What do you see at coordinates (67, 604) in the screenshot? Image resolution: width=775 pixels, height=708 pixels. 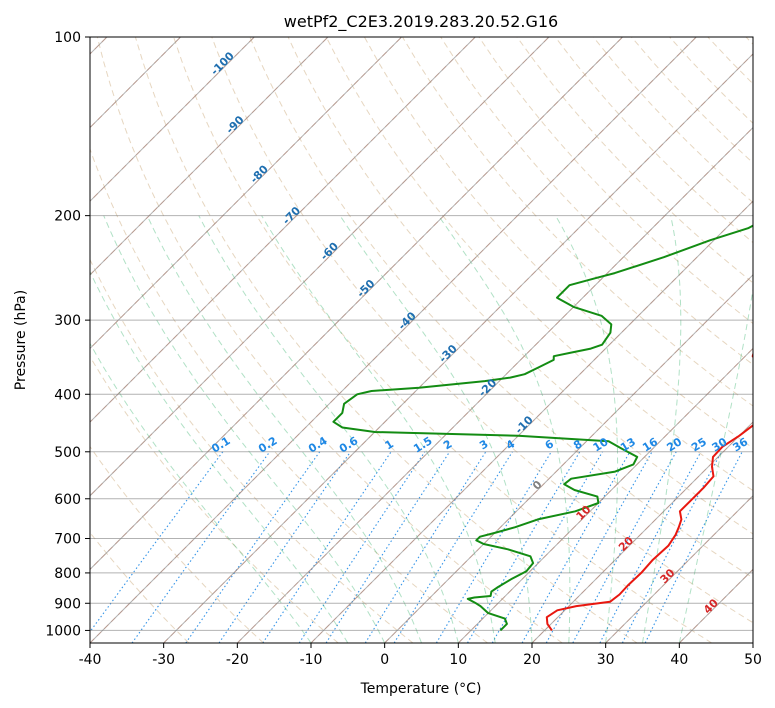 I see `y-tick-label: 900` at bounding box center [67, 604].